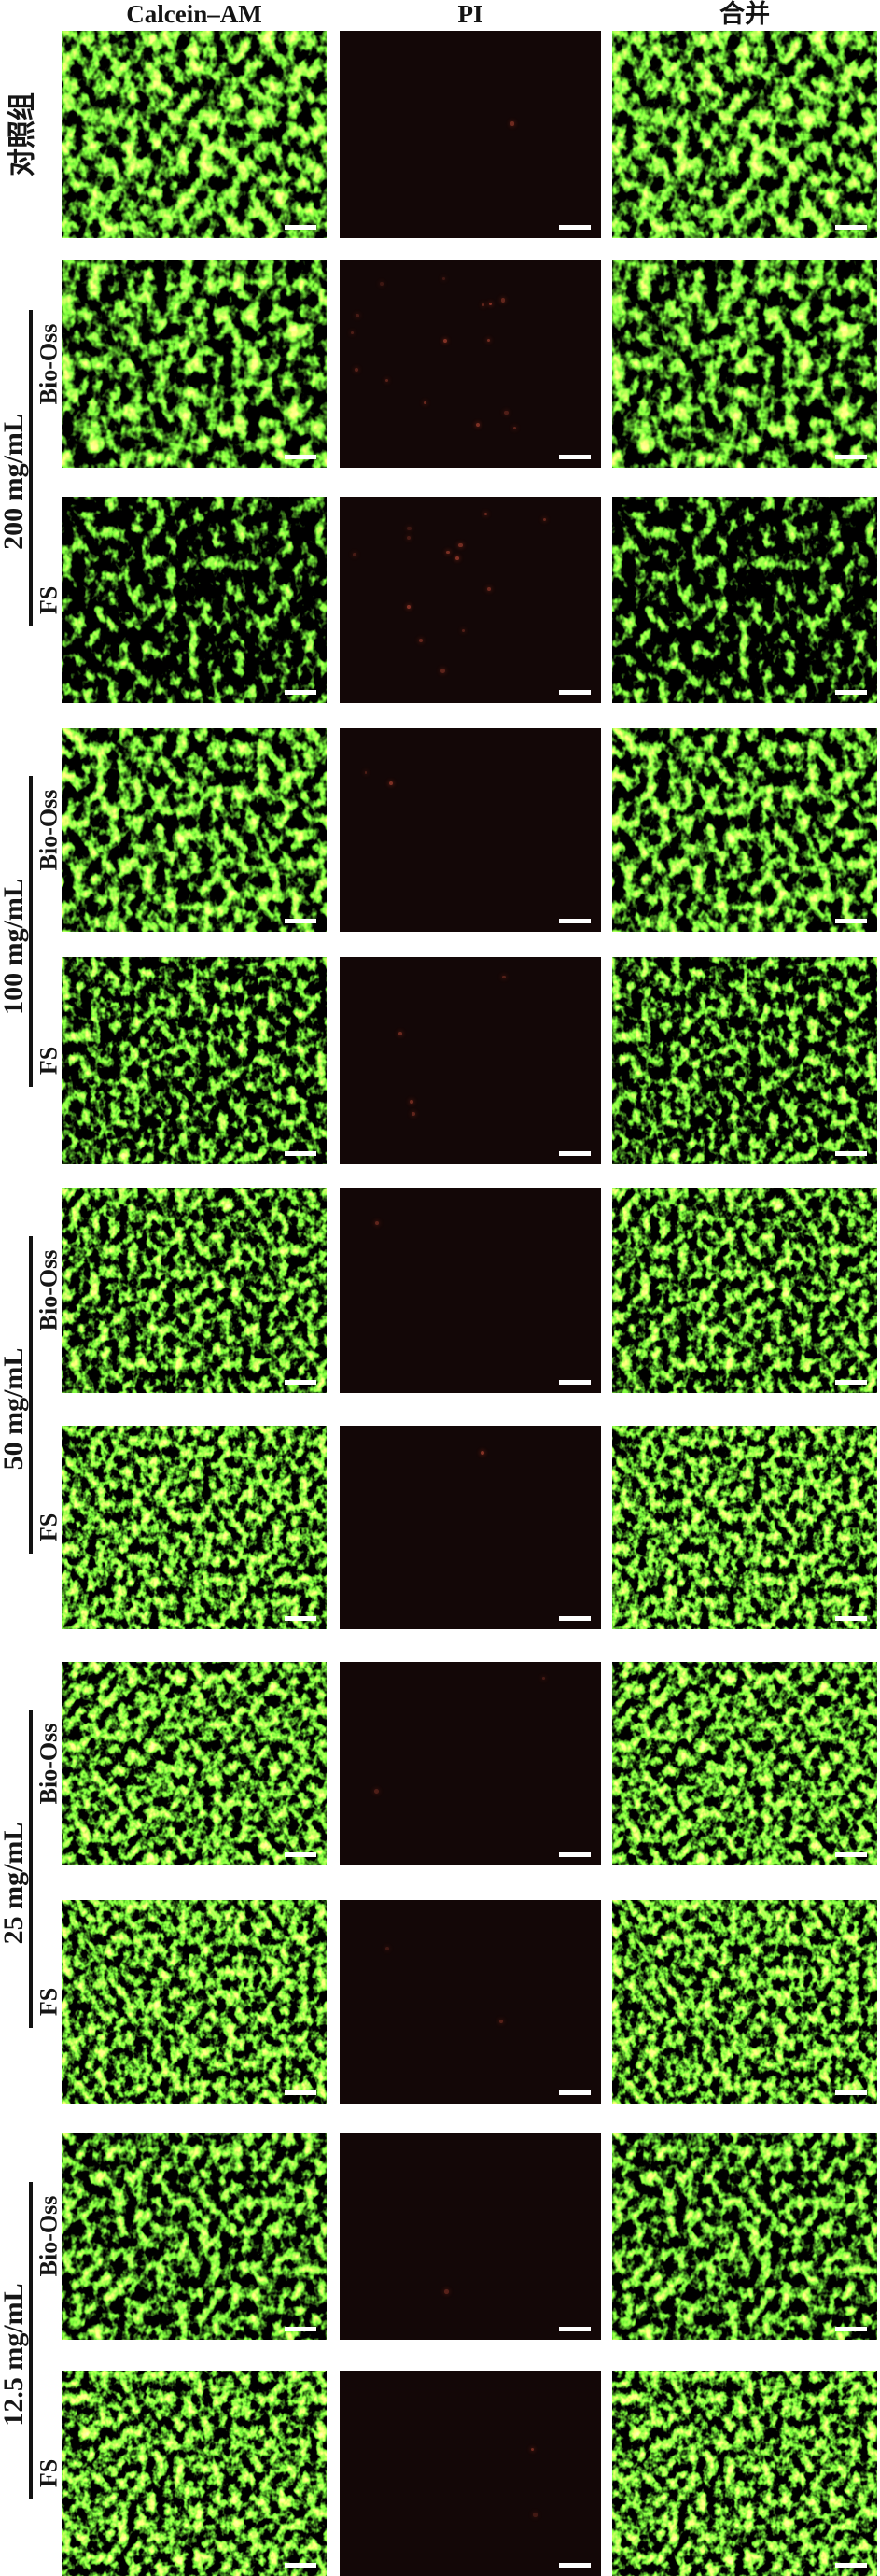 The image size is (880, 2576). What do you see at coordinates (194, 14) in the screenshot?
I see `column-header-calcein-am: Calcein–AM` at bounding box center [194, 14].